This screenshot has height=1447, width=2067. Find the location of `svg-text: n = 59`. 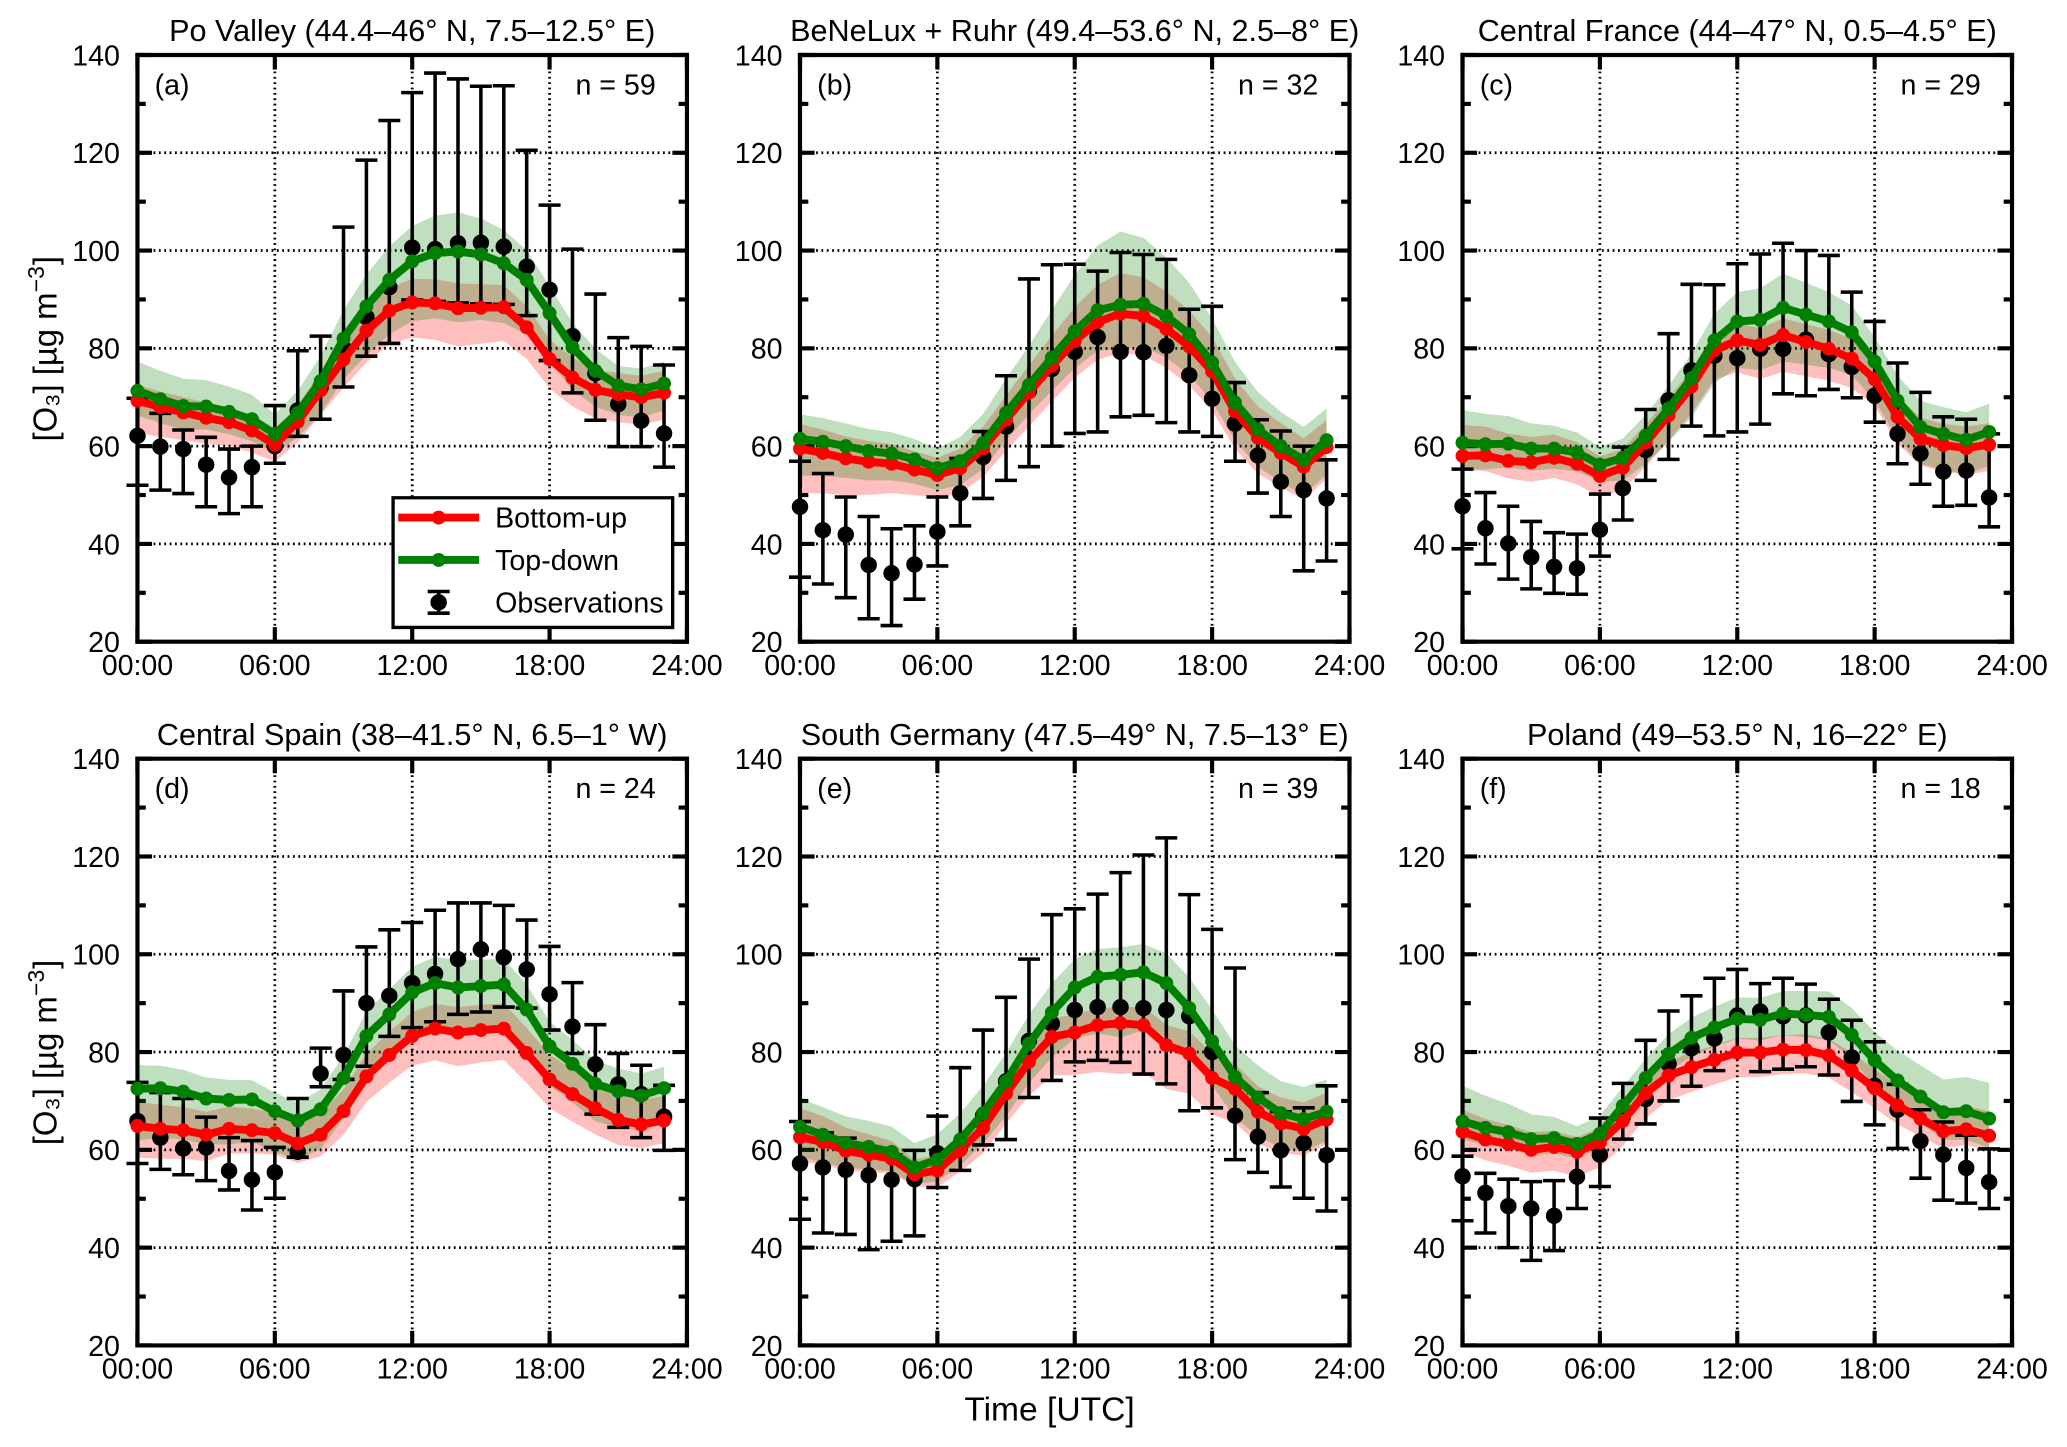

svg-text: n = 59 is located at coordinates (615, 86).